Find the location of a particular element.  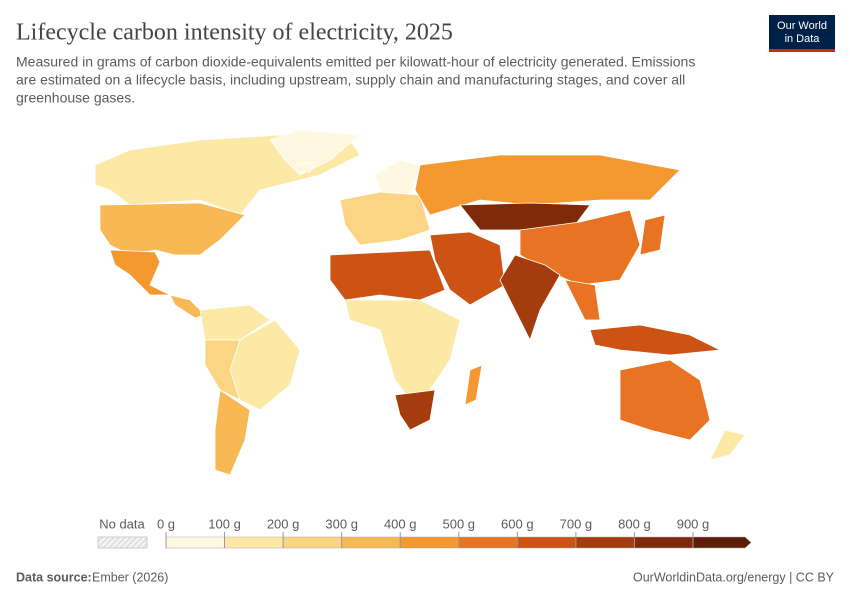

logo-text: Our World is located at coordinates (802, 26).